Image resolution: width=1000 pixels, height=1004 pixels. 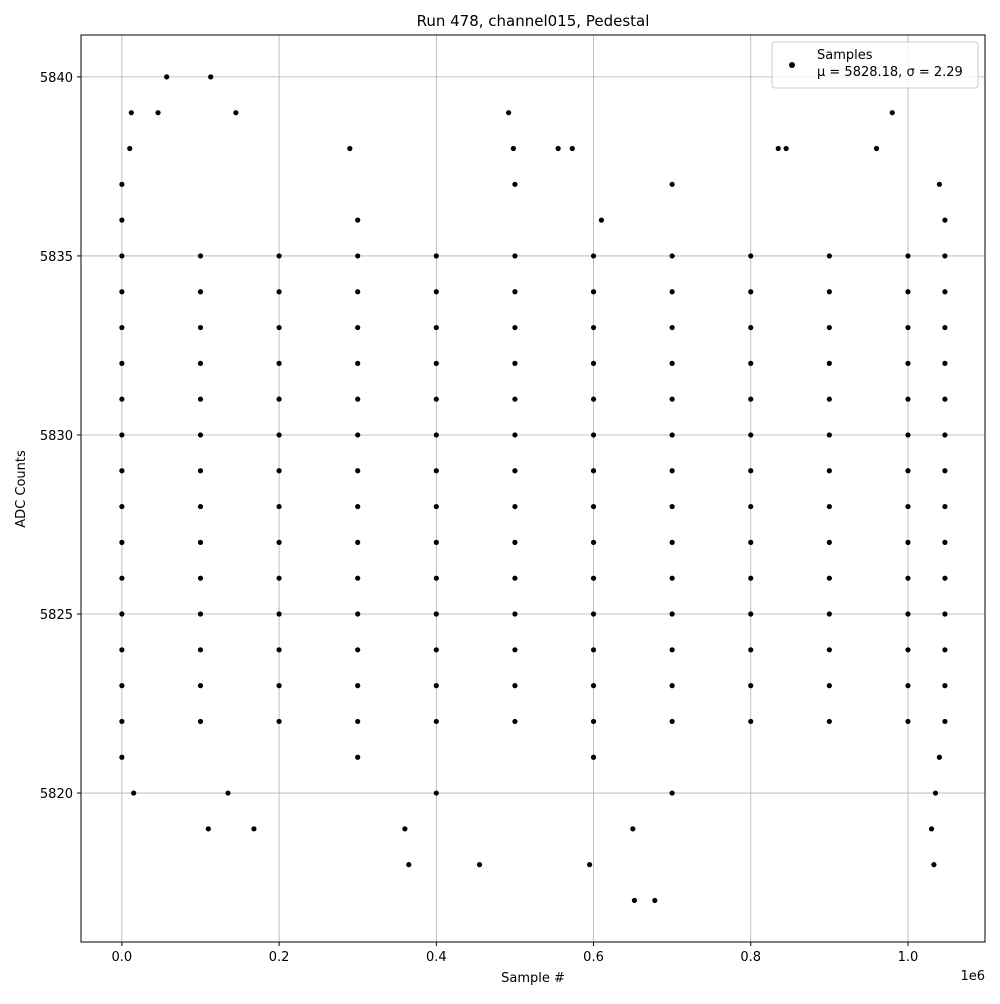 I want to click on y-tick-label: 5840, so click(x=56, y=78).